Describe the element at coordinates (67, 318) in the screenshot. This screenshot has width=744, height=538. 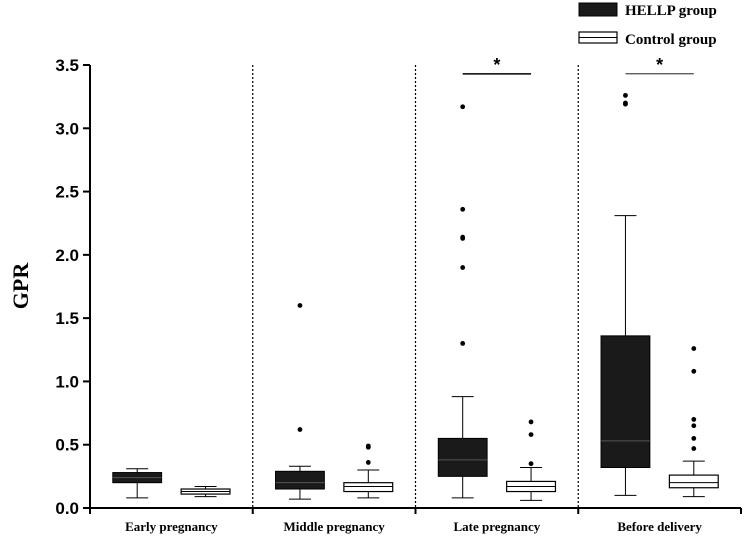
I see `y-tick-label: 1.5` at that location.